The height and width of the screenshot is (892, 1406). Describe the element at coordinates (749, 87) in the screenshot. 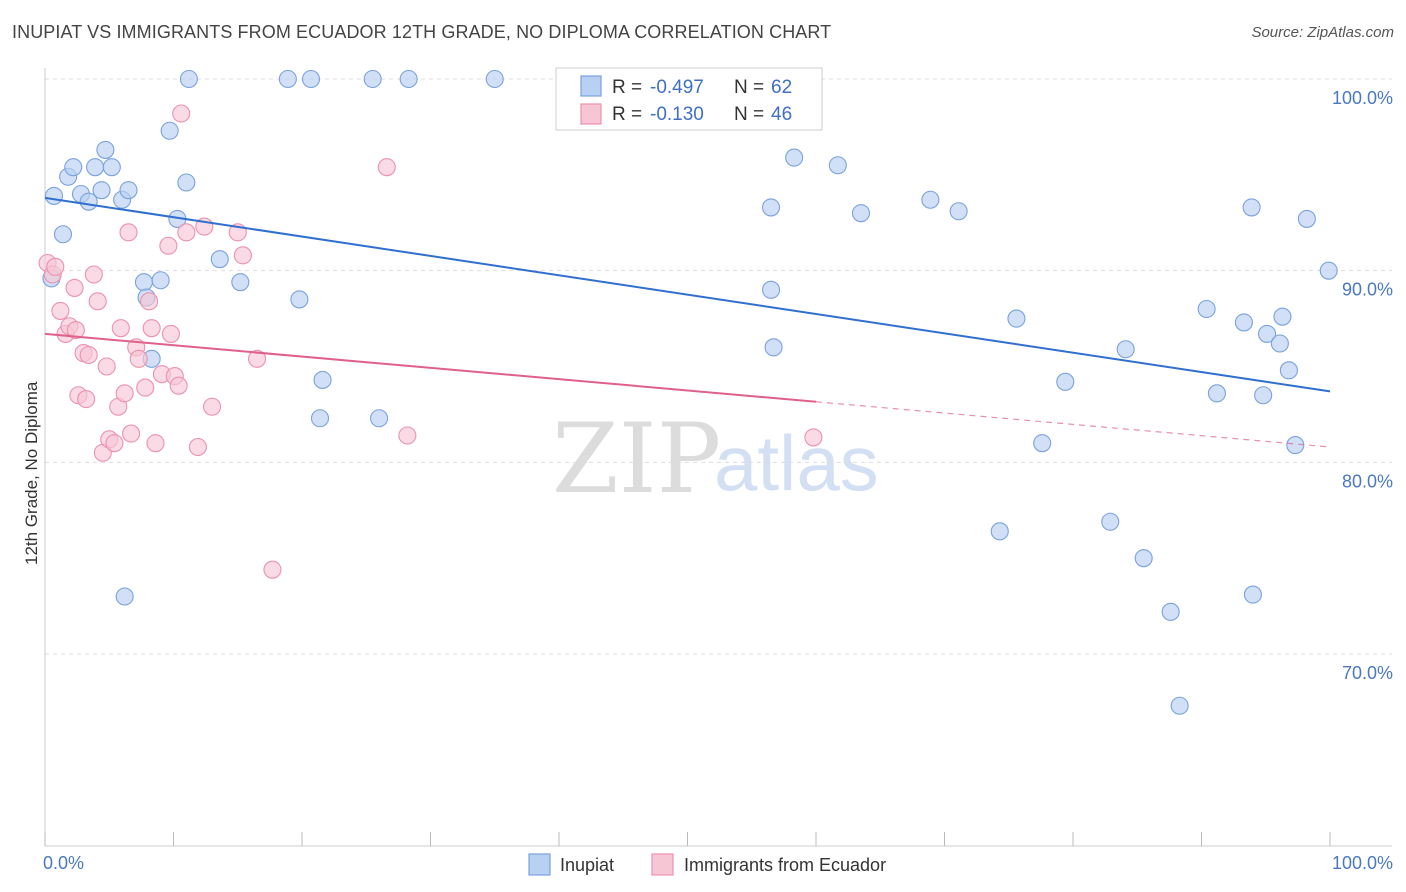

I see `stats-n-label-inupiat: N =` at that location.